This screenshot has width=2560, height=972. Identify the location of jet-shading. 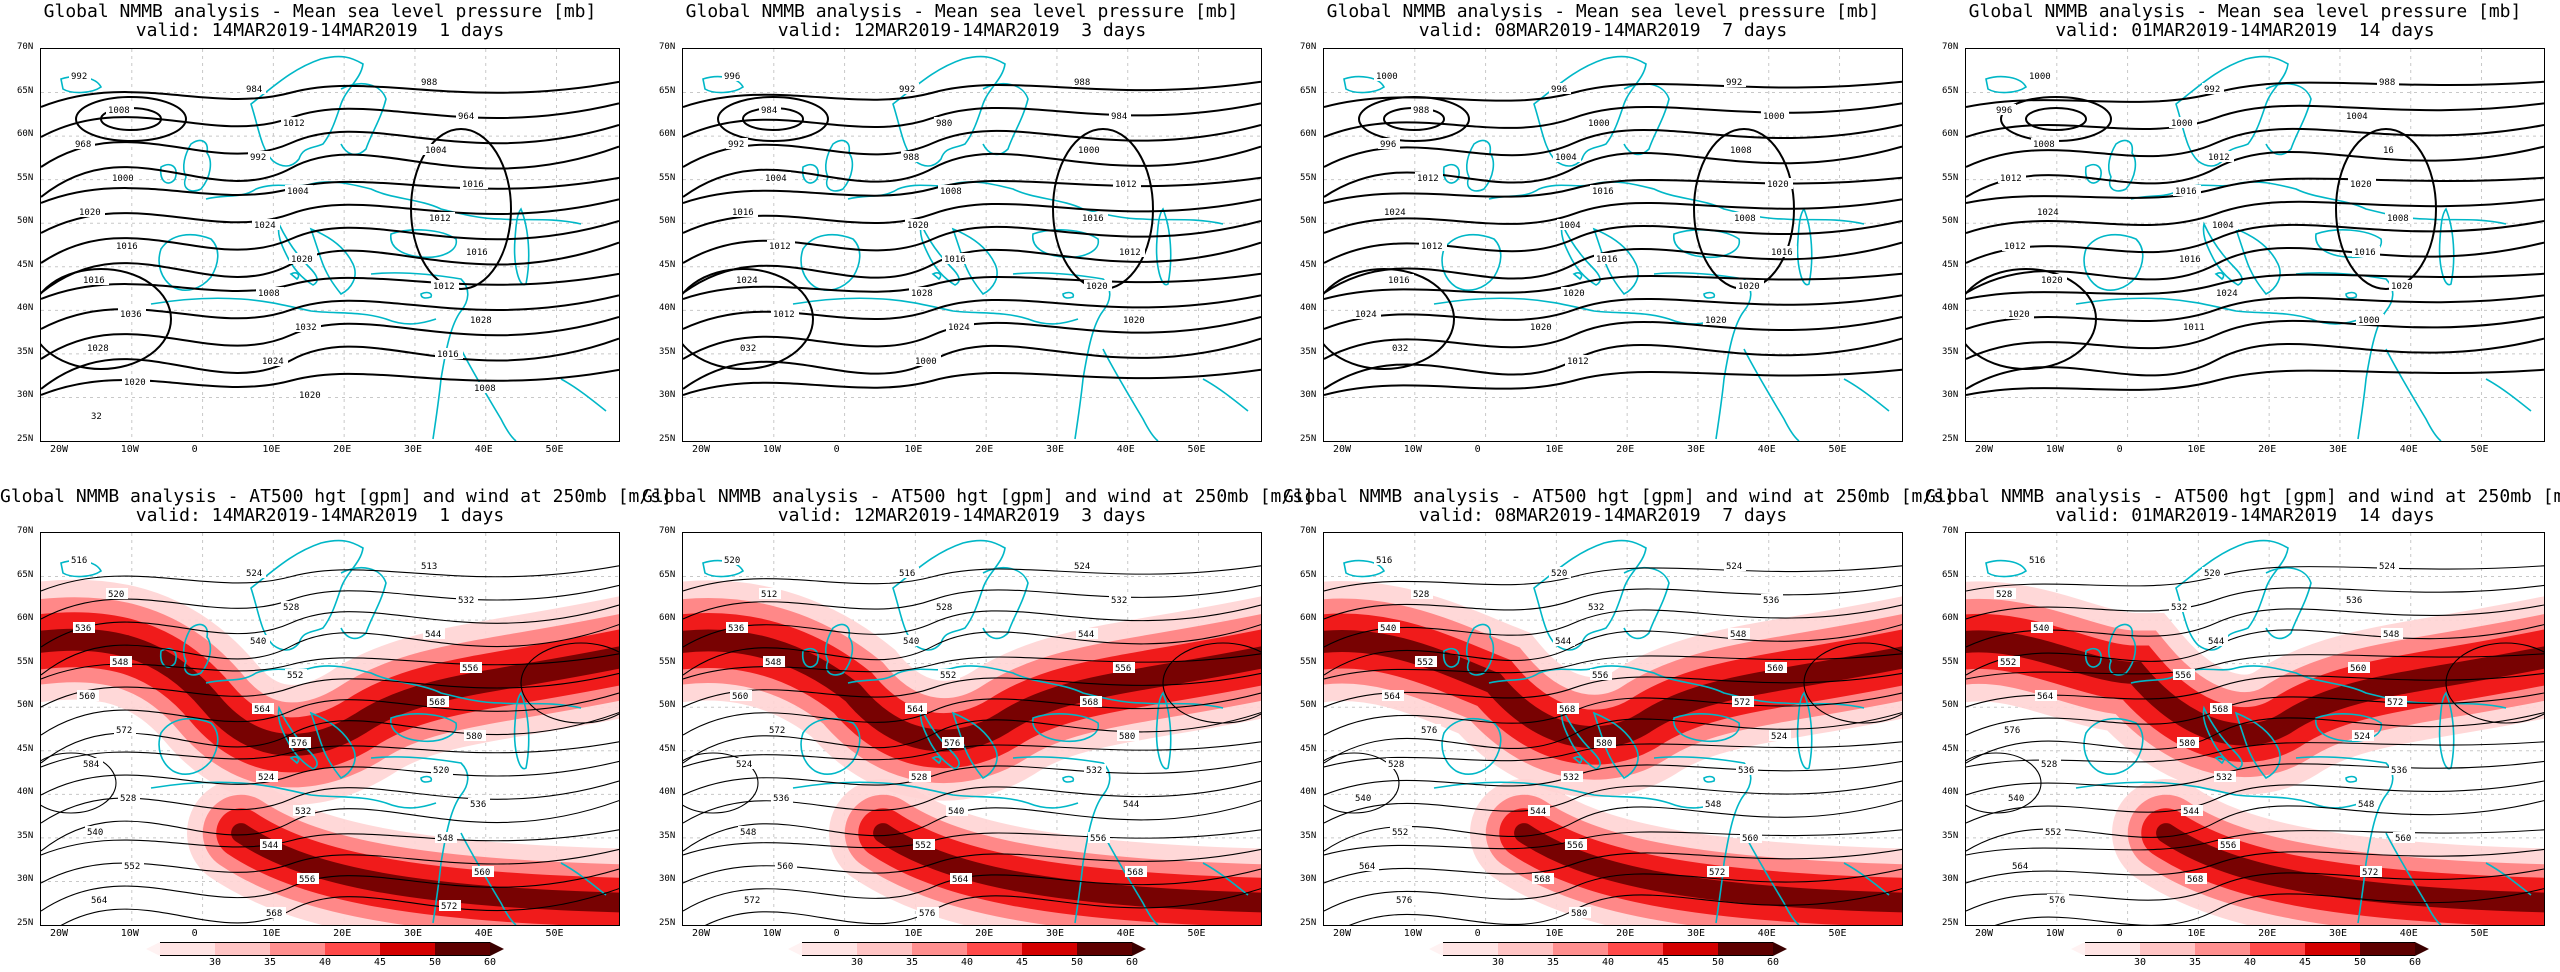
(972, 752).